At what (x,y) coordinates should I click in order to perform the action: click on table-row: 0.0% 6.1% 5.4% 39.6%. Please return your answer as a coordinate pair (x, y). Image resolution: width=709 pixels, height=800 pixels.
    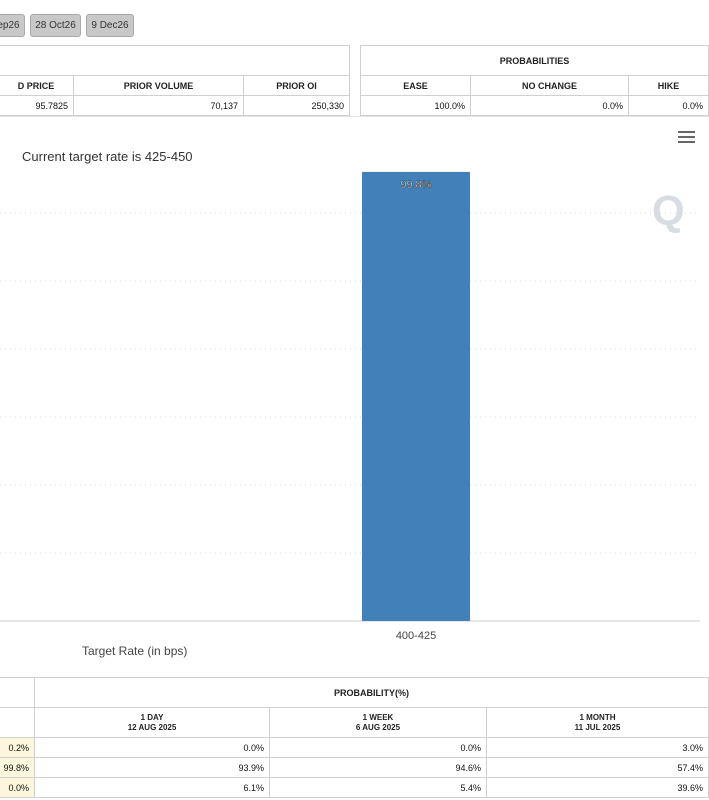
    Looking at the image, I should click on (354, 787).